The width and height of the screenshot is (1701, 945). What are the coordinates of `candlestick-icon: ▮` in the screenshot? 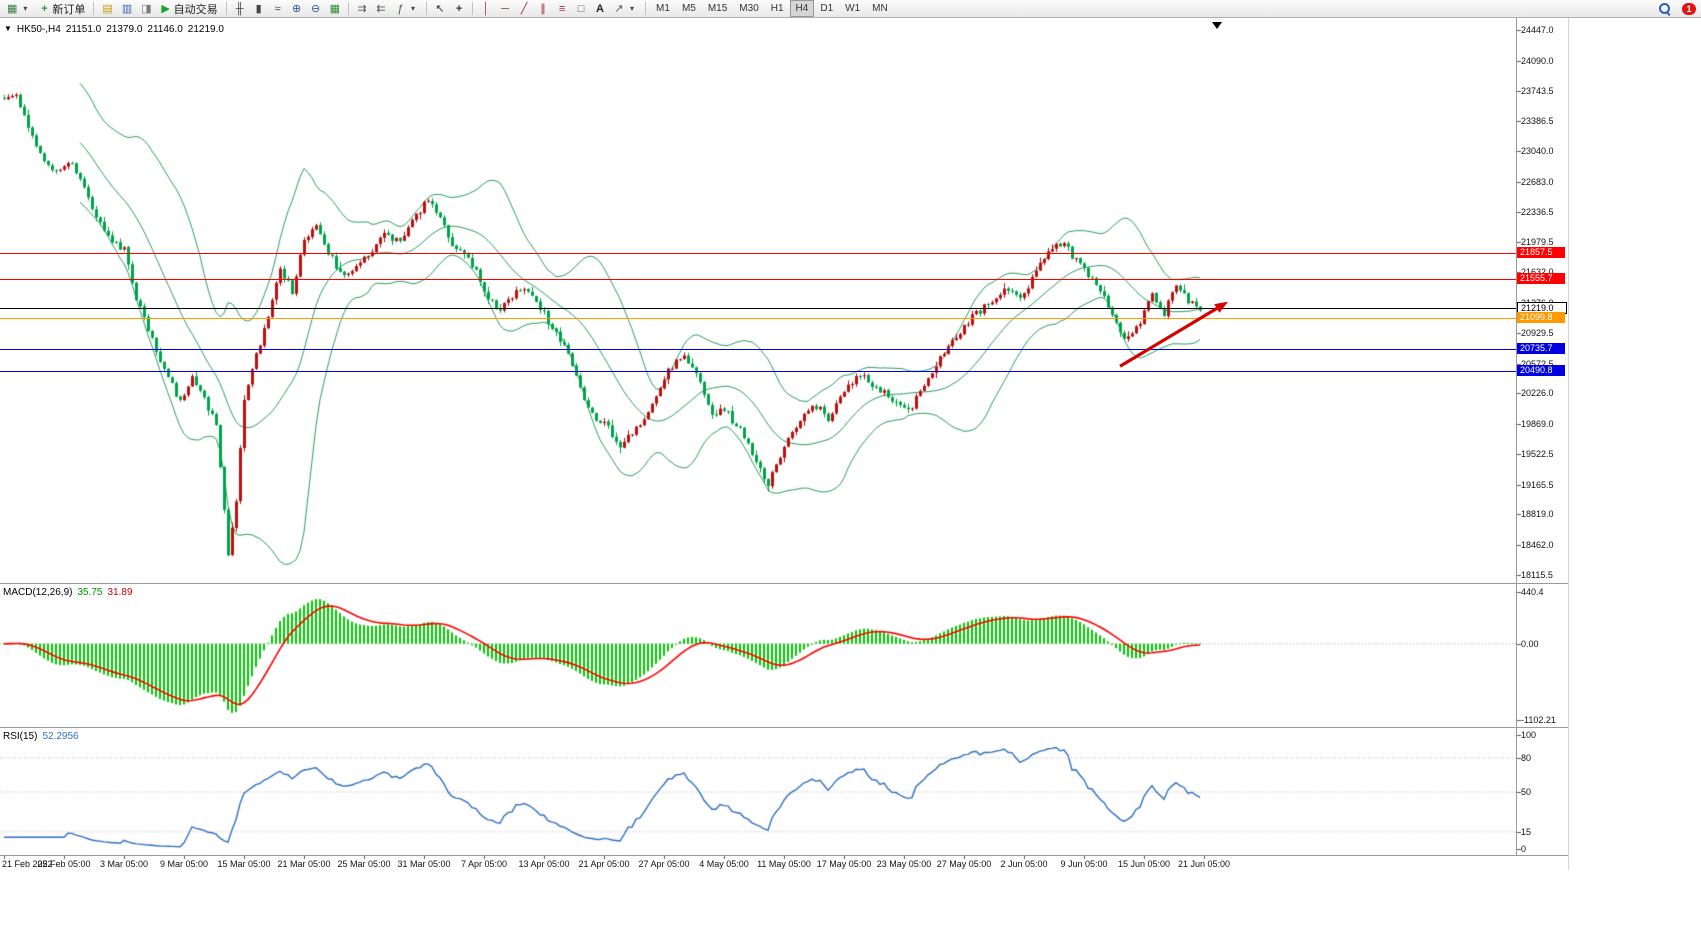 It's located at (258, 8).